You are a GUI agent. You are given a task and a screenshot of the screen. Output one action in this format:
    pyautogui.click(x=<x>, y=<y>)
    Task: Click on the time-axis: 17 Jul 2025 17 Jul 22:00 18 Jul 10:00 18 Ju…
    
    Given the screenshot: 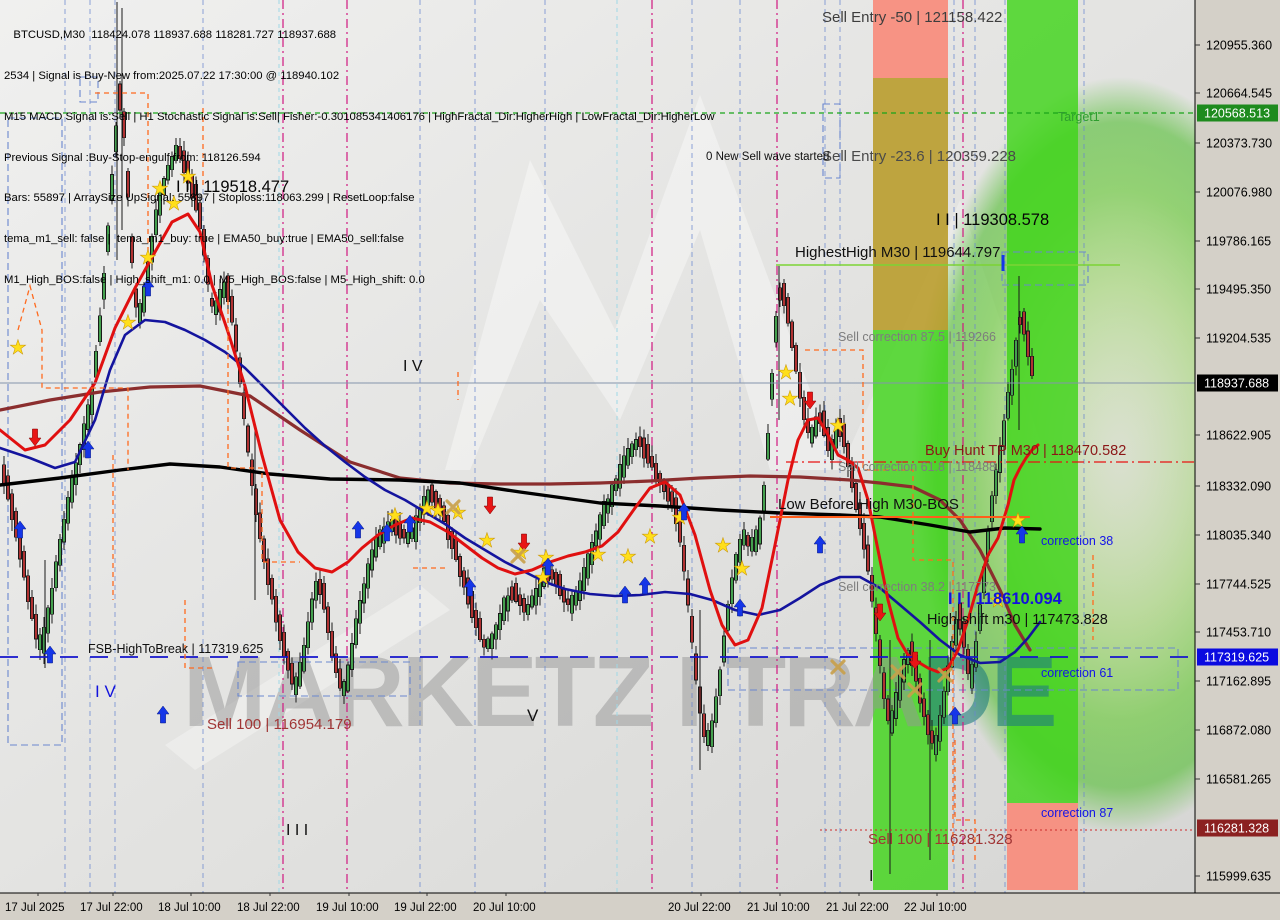 What is the action you would take?
    pyautogui.click(x=486, y=903)
    